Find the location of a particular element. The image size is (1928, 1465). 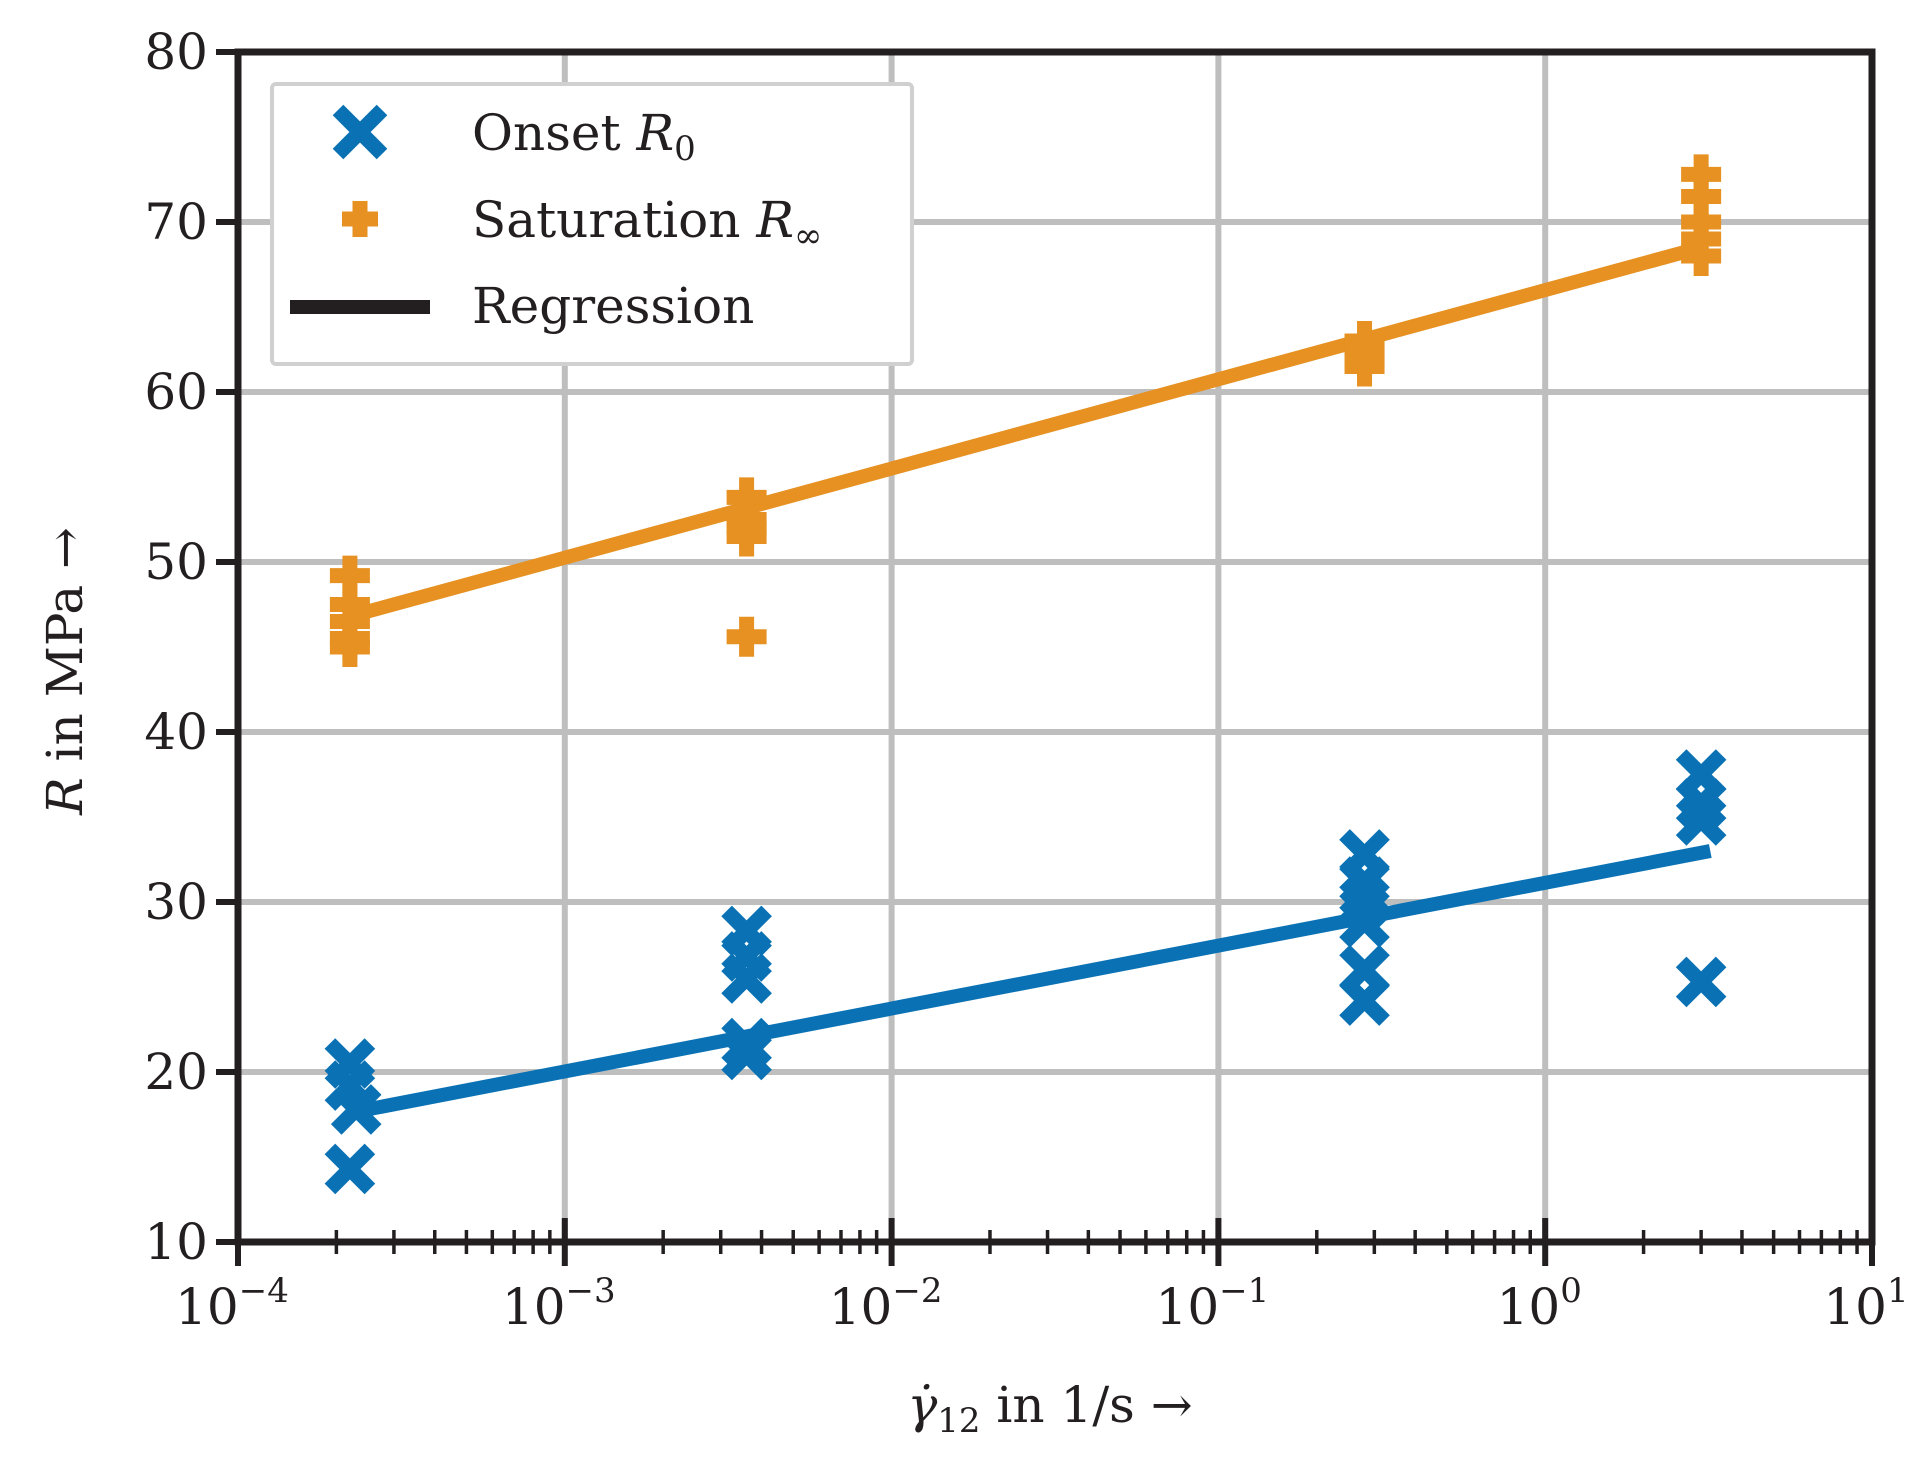

x-axis-subscript: 12 is located at coordinates (958, 1421).